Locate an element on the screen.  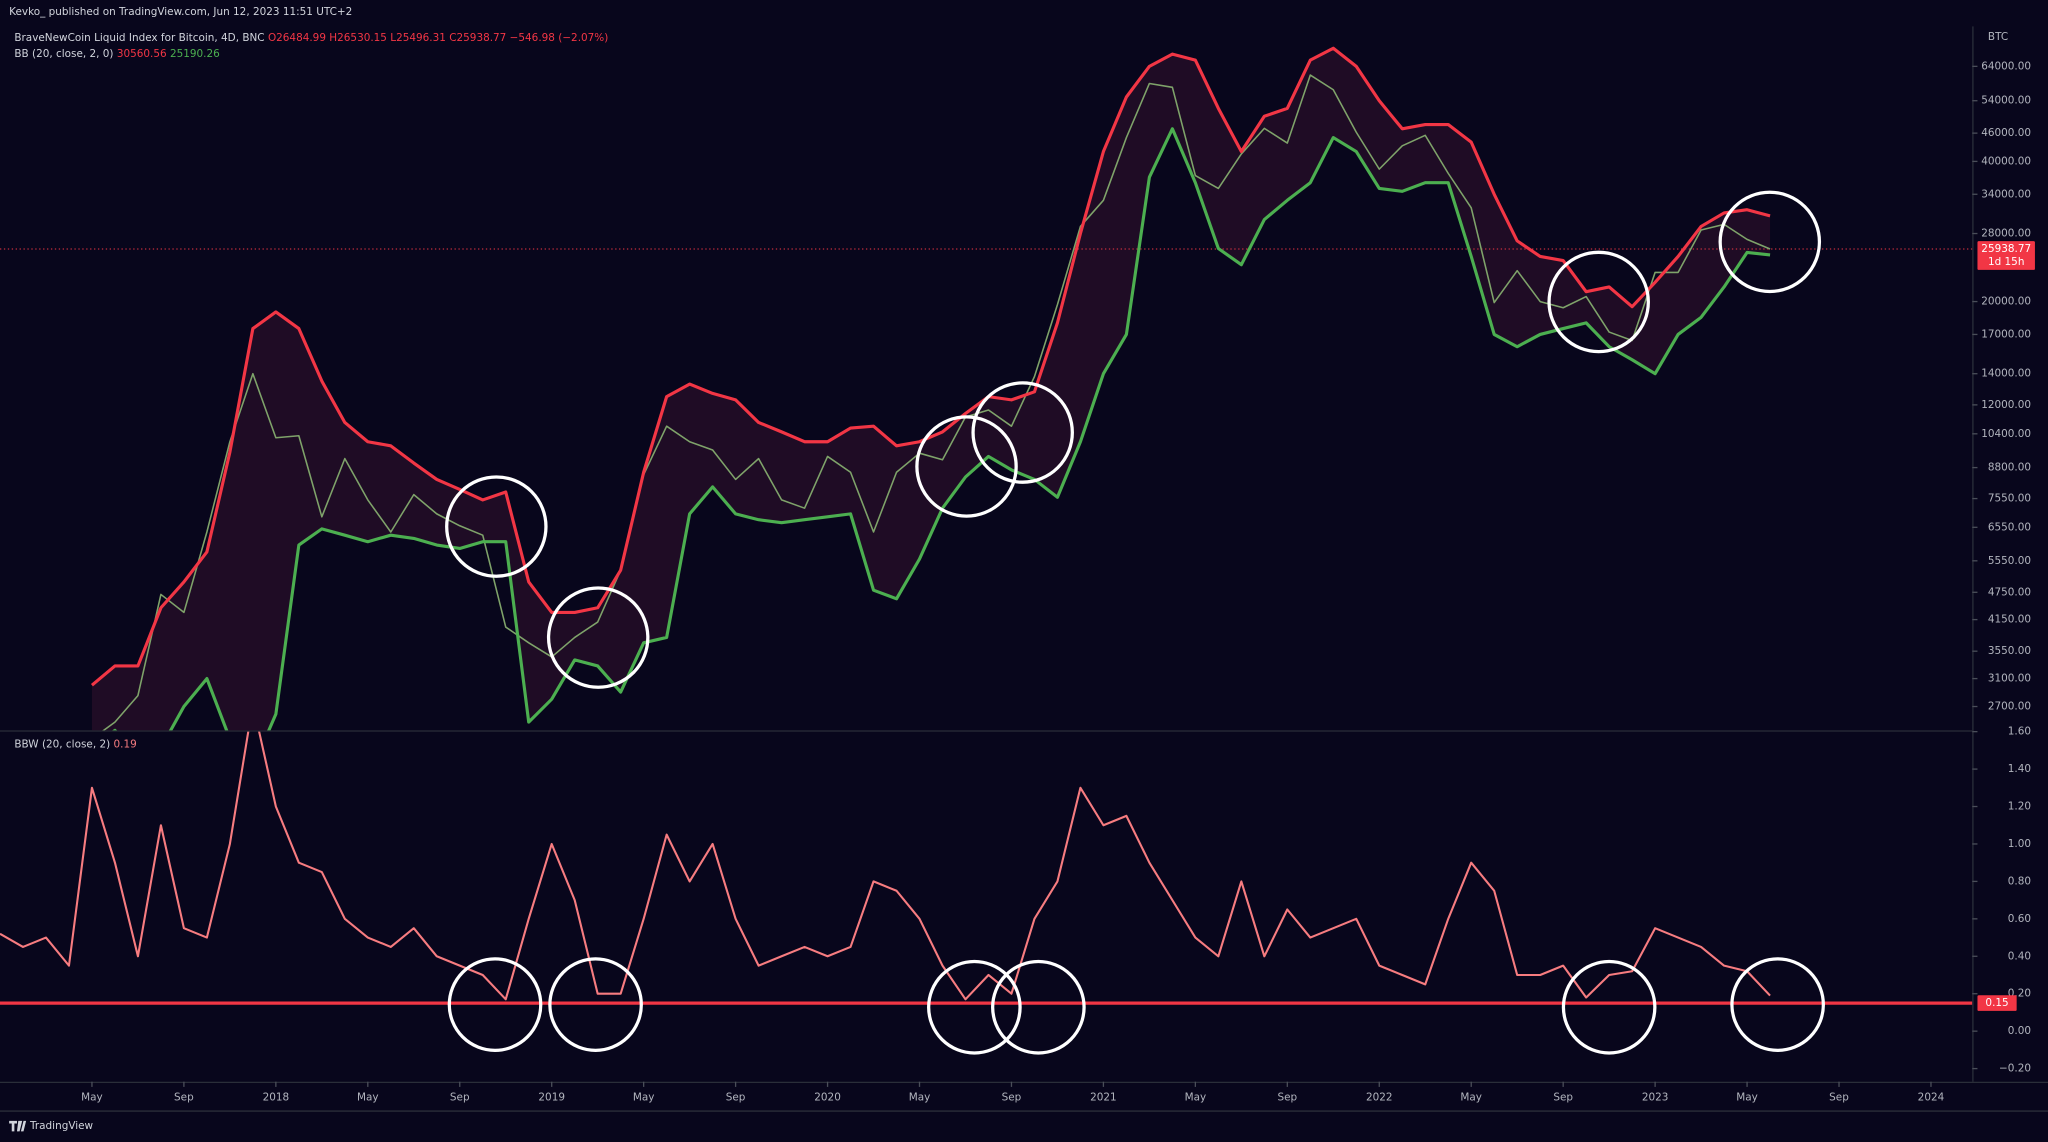
y-tick-label: 10400.00 is located at coordinates (2006, 434).